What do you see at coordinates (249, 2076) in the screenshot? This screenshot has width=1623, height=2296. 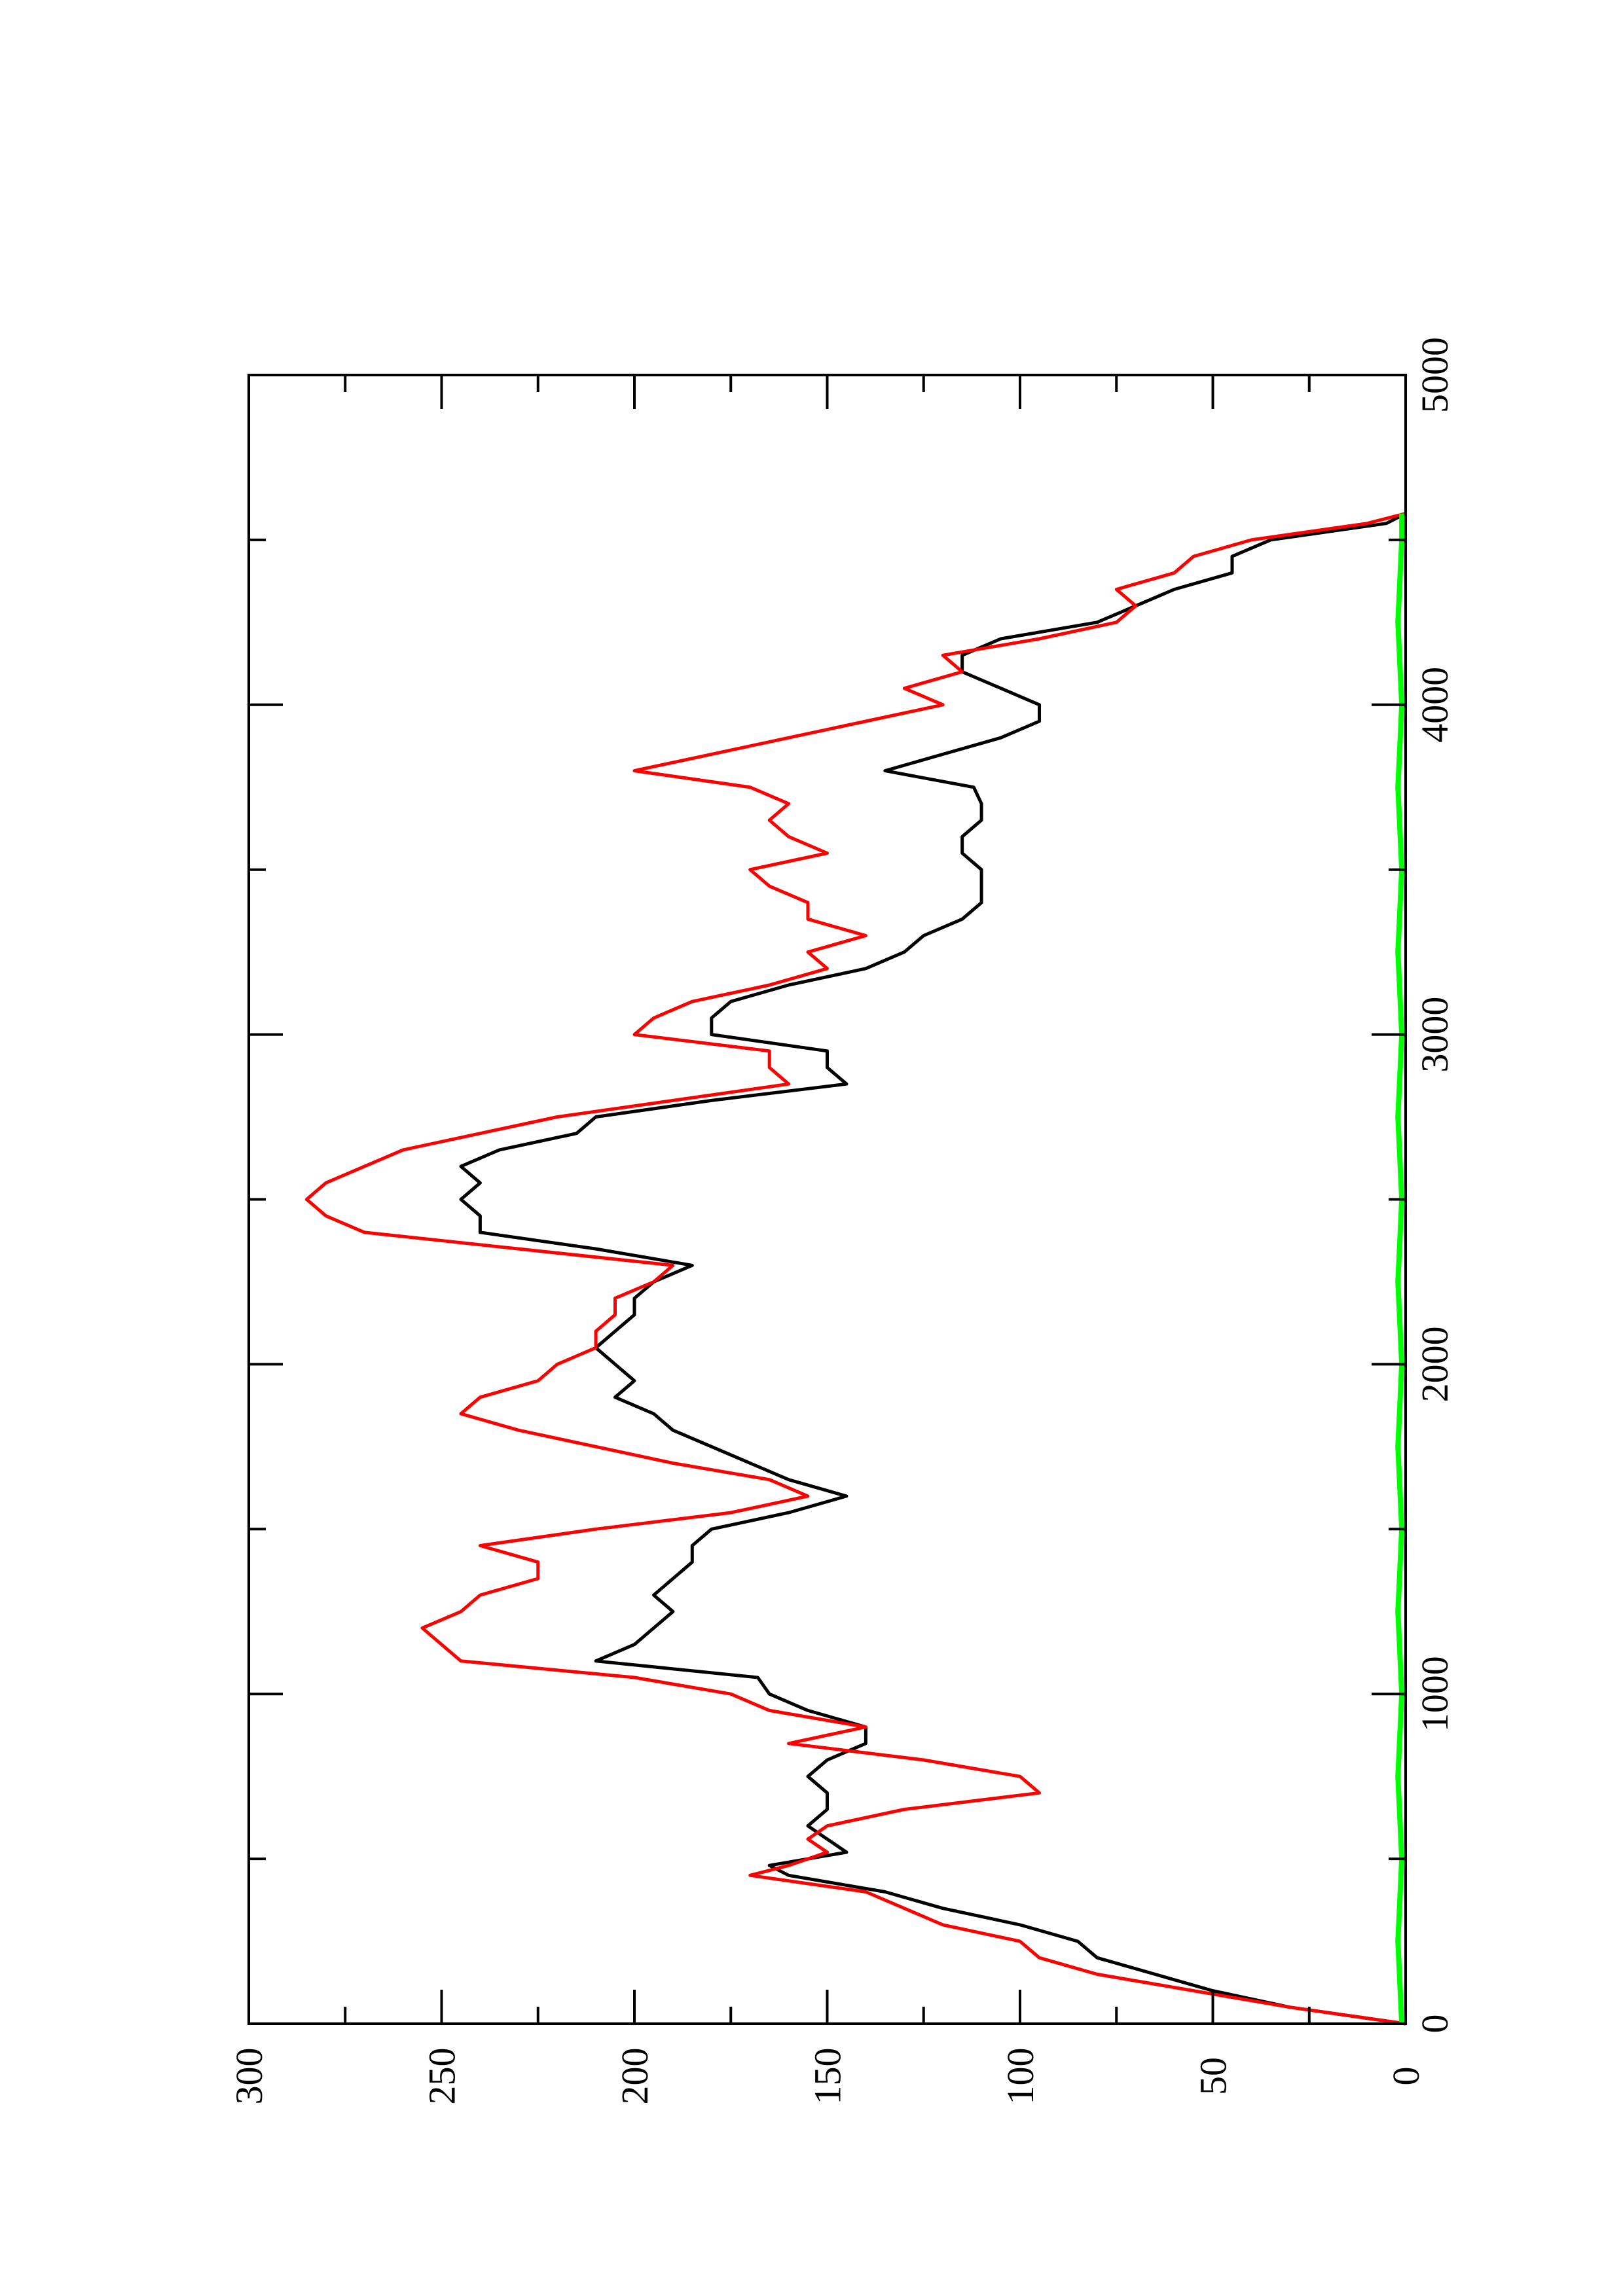 I see `y-tick-label: 300` at bounding box center [249, 2076].